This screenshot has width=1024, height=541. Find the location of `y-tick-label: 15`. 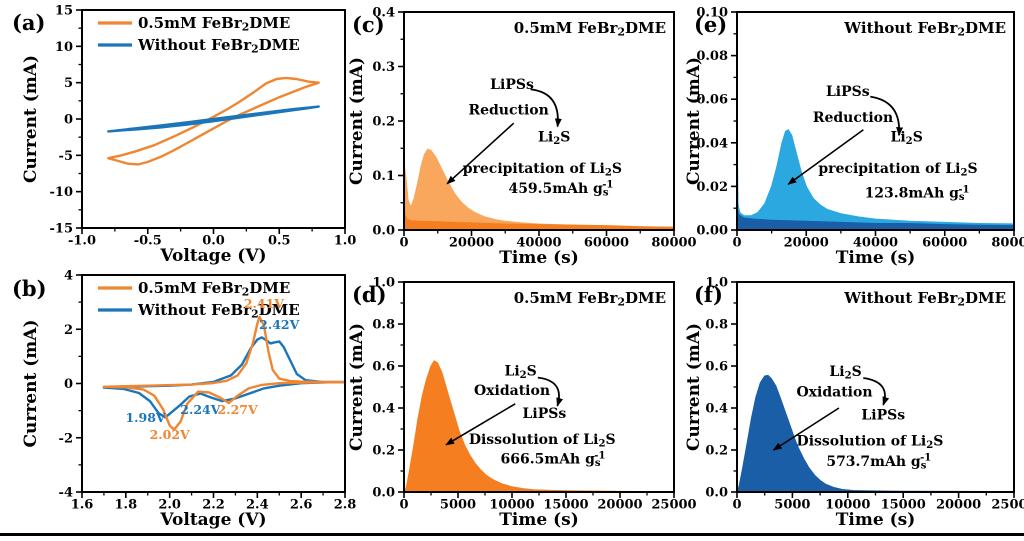

y-tick-label: 15 is located at coordinates (64, 11).